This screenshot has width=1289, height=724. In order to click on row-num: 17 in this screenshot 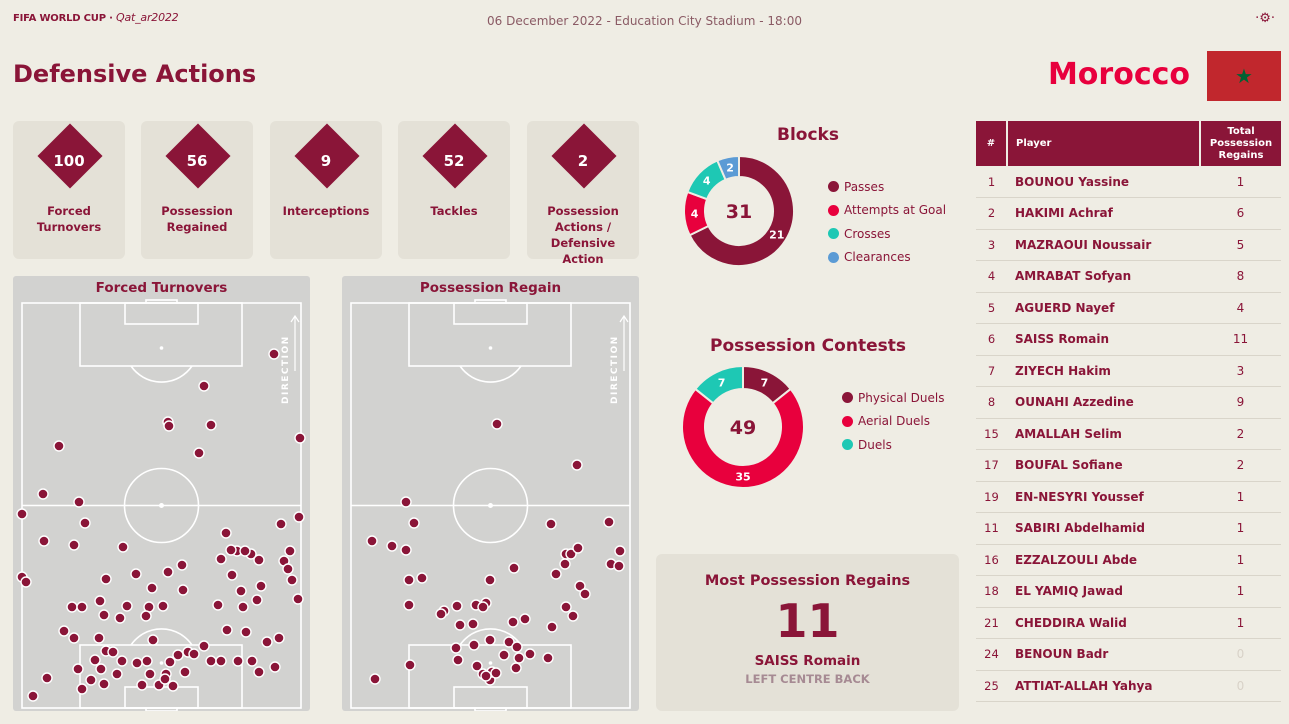, I will do `click(991, 465)`.